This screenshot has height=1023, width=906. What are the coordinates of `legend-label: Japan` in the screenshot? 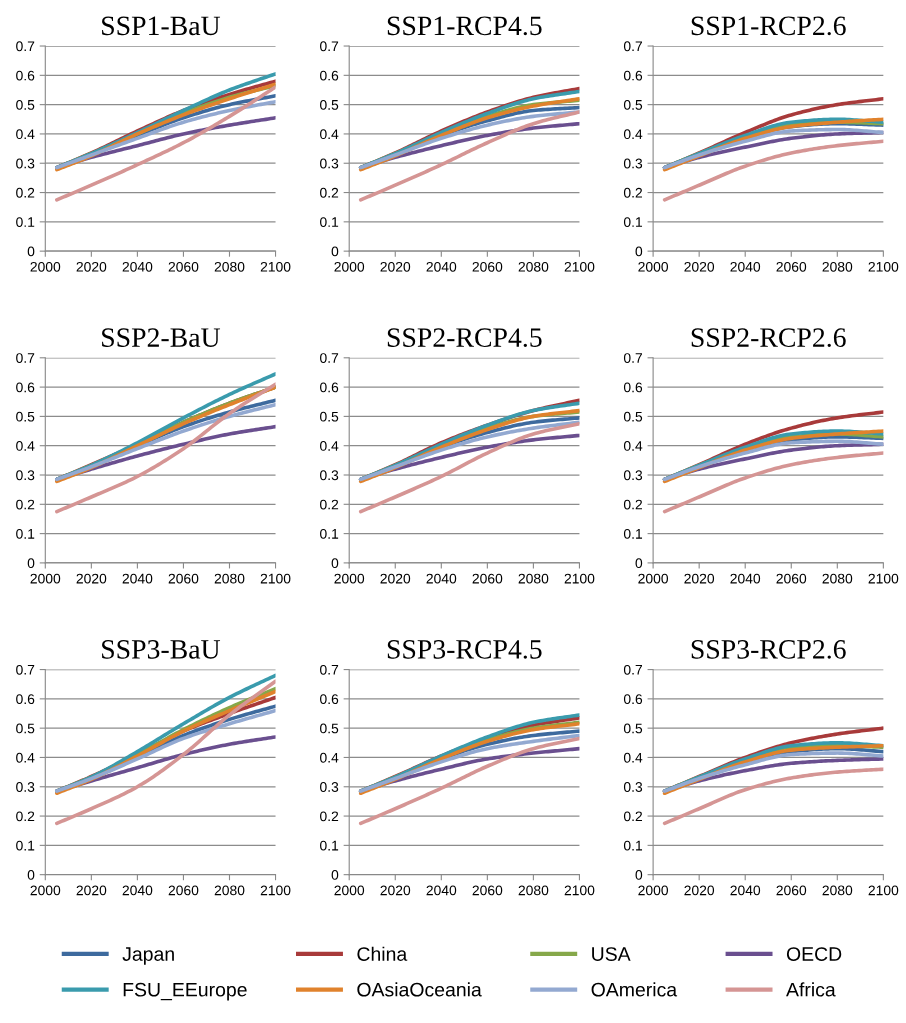 It's located at (148, 956).